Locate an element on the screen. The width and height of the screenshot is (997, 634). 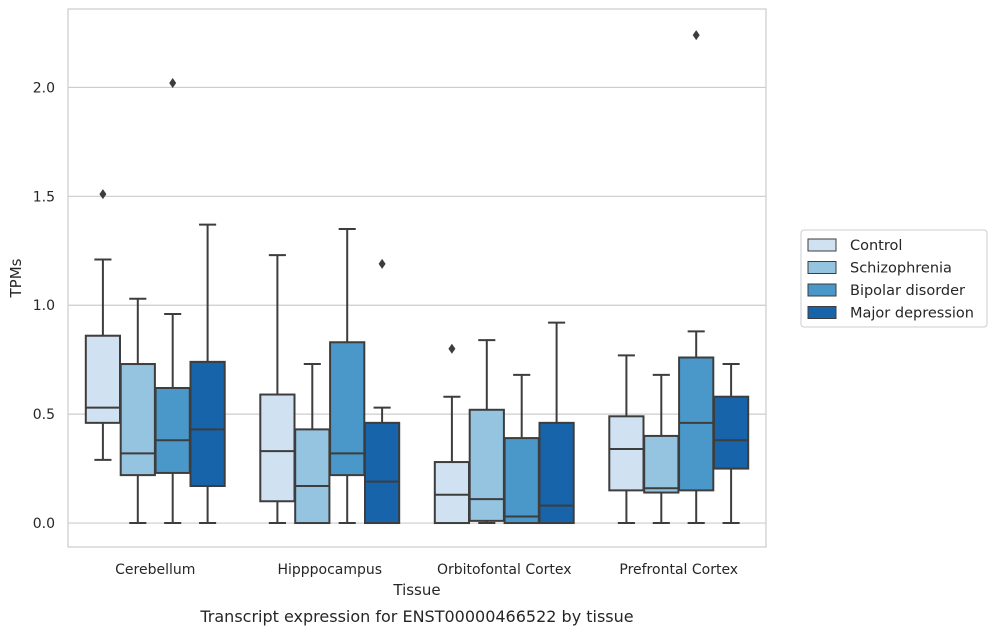
x-axis-label: Tissue is located at coordinates (416, 590).